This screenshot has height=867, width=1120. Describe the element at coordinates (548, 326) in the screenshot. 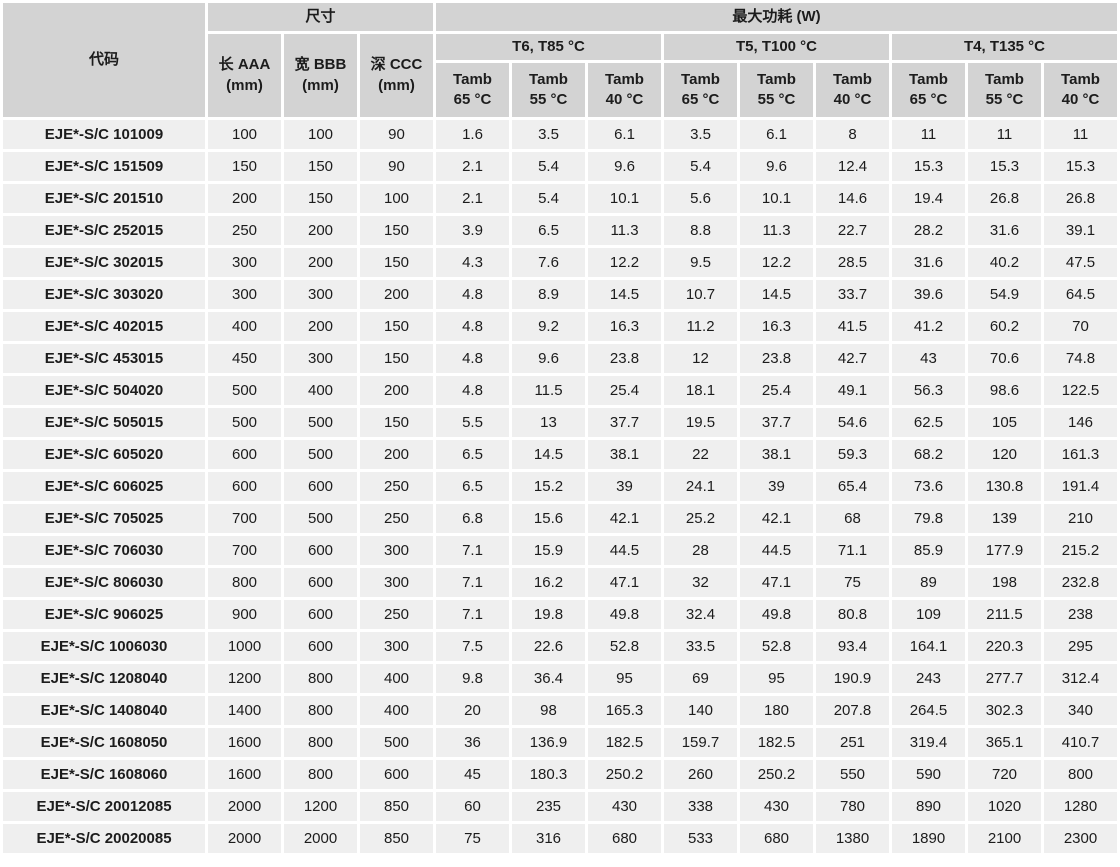

I see `power-cell: 9.2` at that location.